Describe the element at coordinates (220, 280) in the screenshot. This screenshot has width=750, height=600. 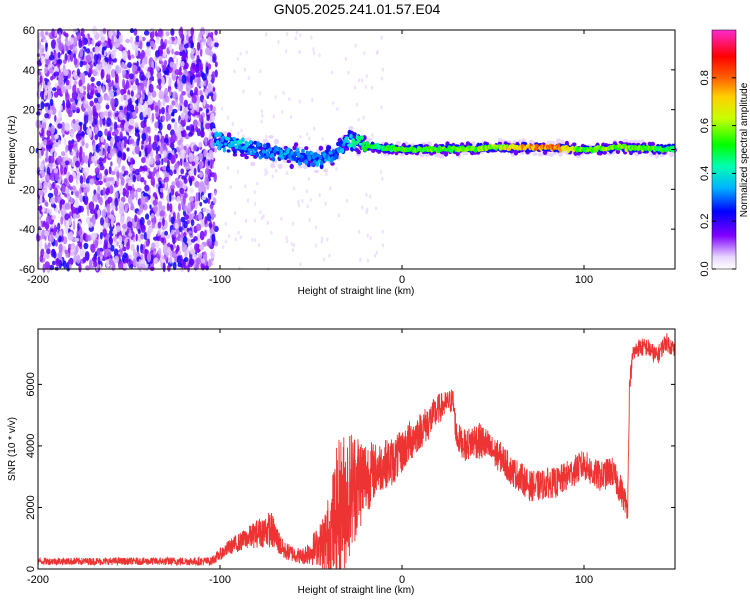
I see `x-tick-label: -100` at that location.